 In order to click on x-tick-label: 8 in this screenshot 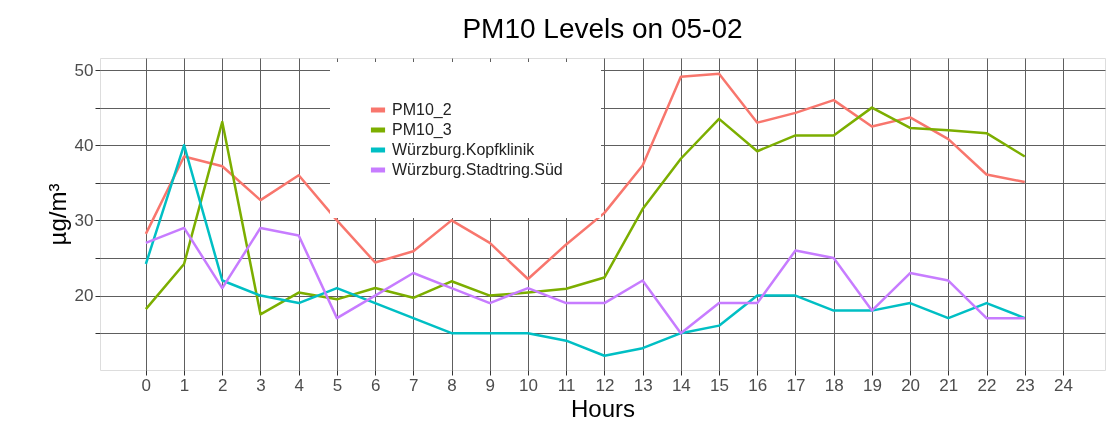, I will do `click(452, 385)`.